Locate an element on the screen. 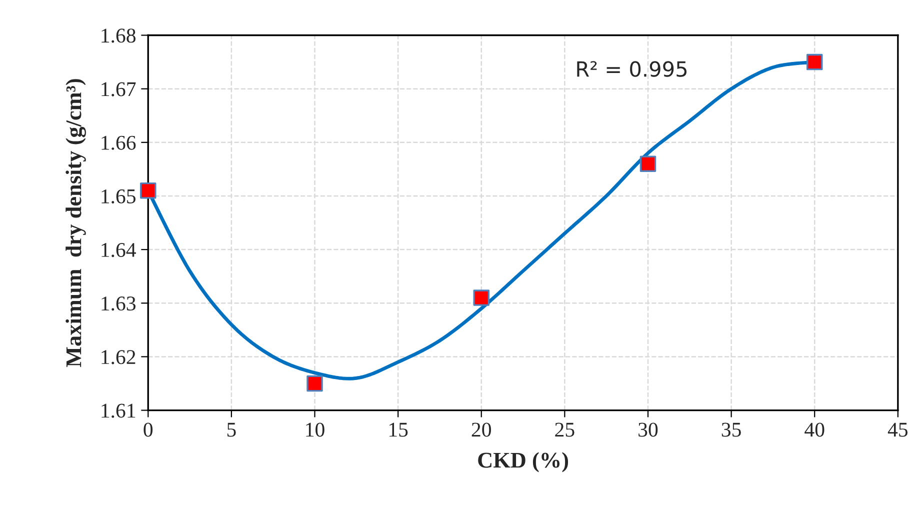  y-tick-label: 1.63 is located at coordinates (119, 303).